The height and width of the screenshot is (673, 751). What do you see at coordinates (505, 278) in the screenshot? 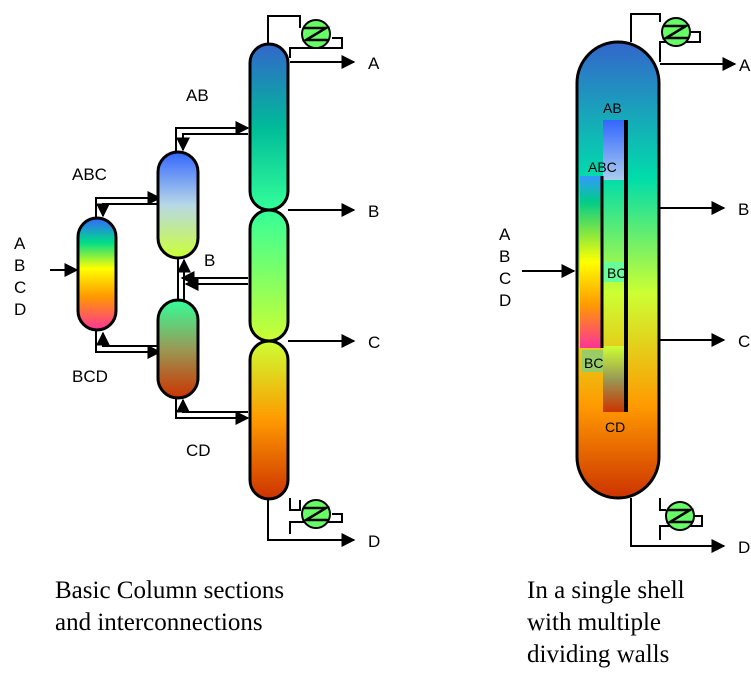
I see `dwc-feed-label-c: C` at bounding box center [505, 278].